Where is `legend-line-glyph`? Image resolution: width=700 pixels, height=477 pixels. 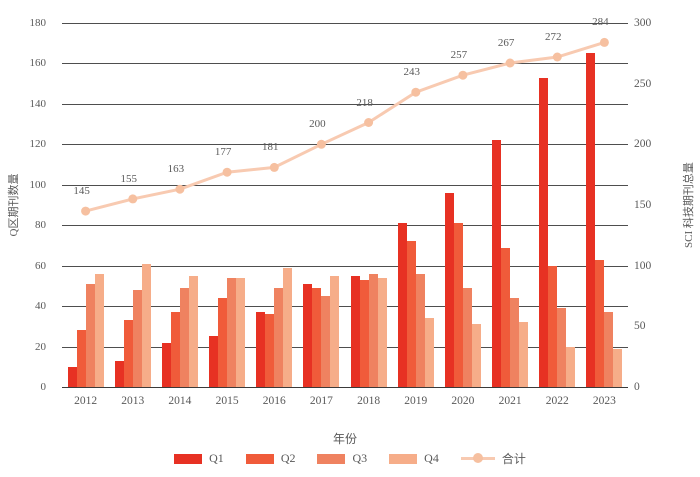
legend-line-glyph is located at coordinates (477, 458).